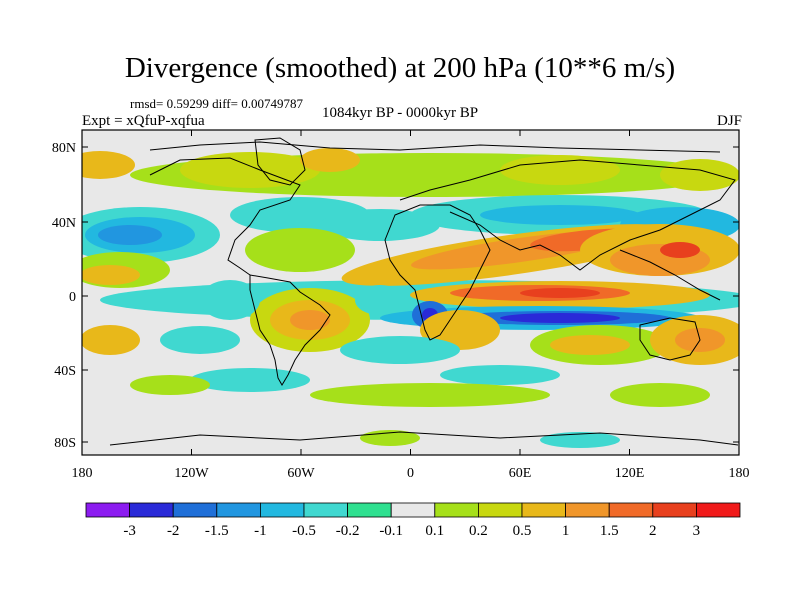 The height and width of the screenshot is (600, 800). Describe the element at coordinates (413, 520) in the screenshot. I see `colorbar: -3 -2 -1.5 -1 -0.5 -0.2 -0.1 0.1 0.2 0.5 1 1.5 2 3` at that location.